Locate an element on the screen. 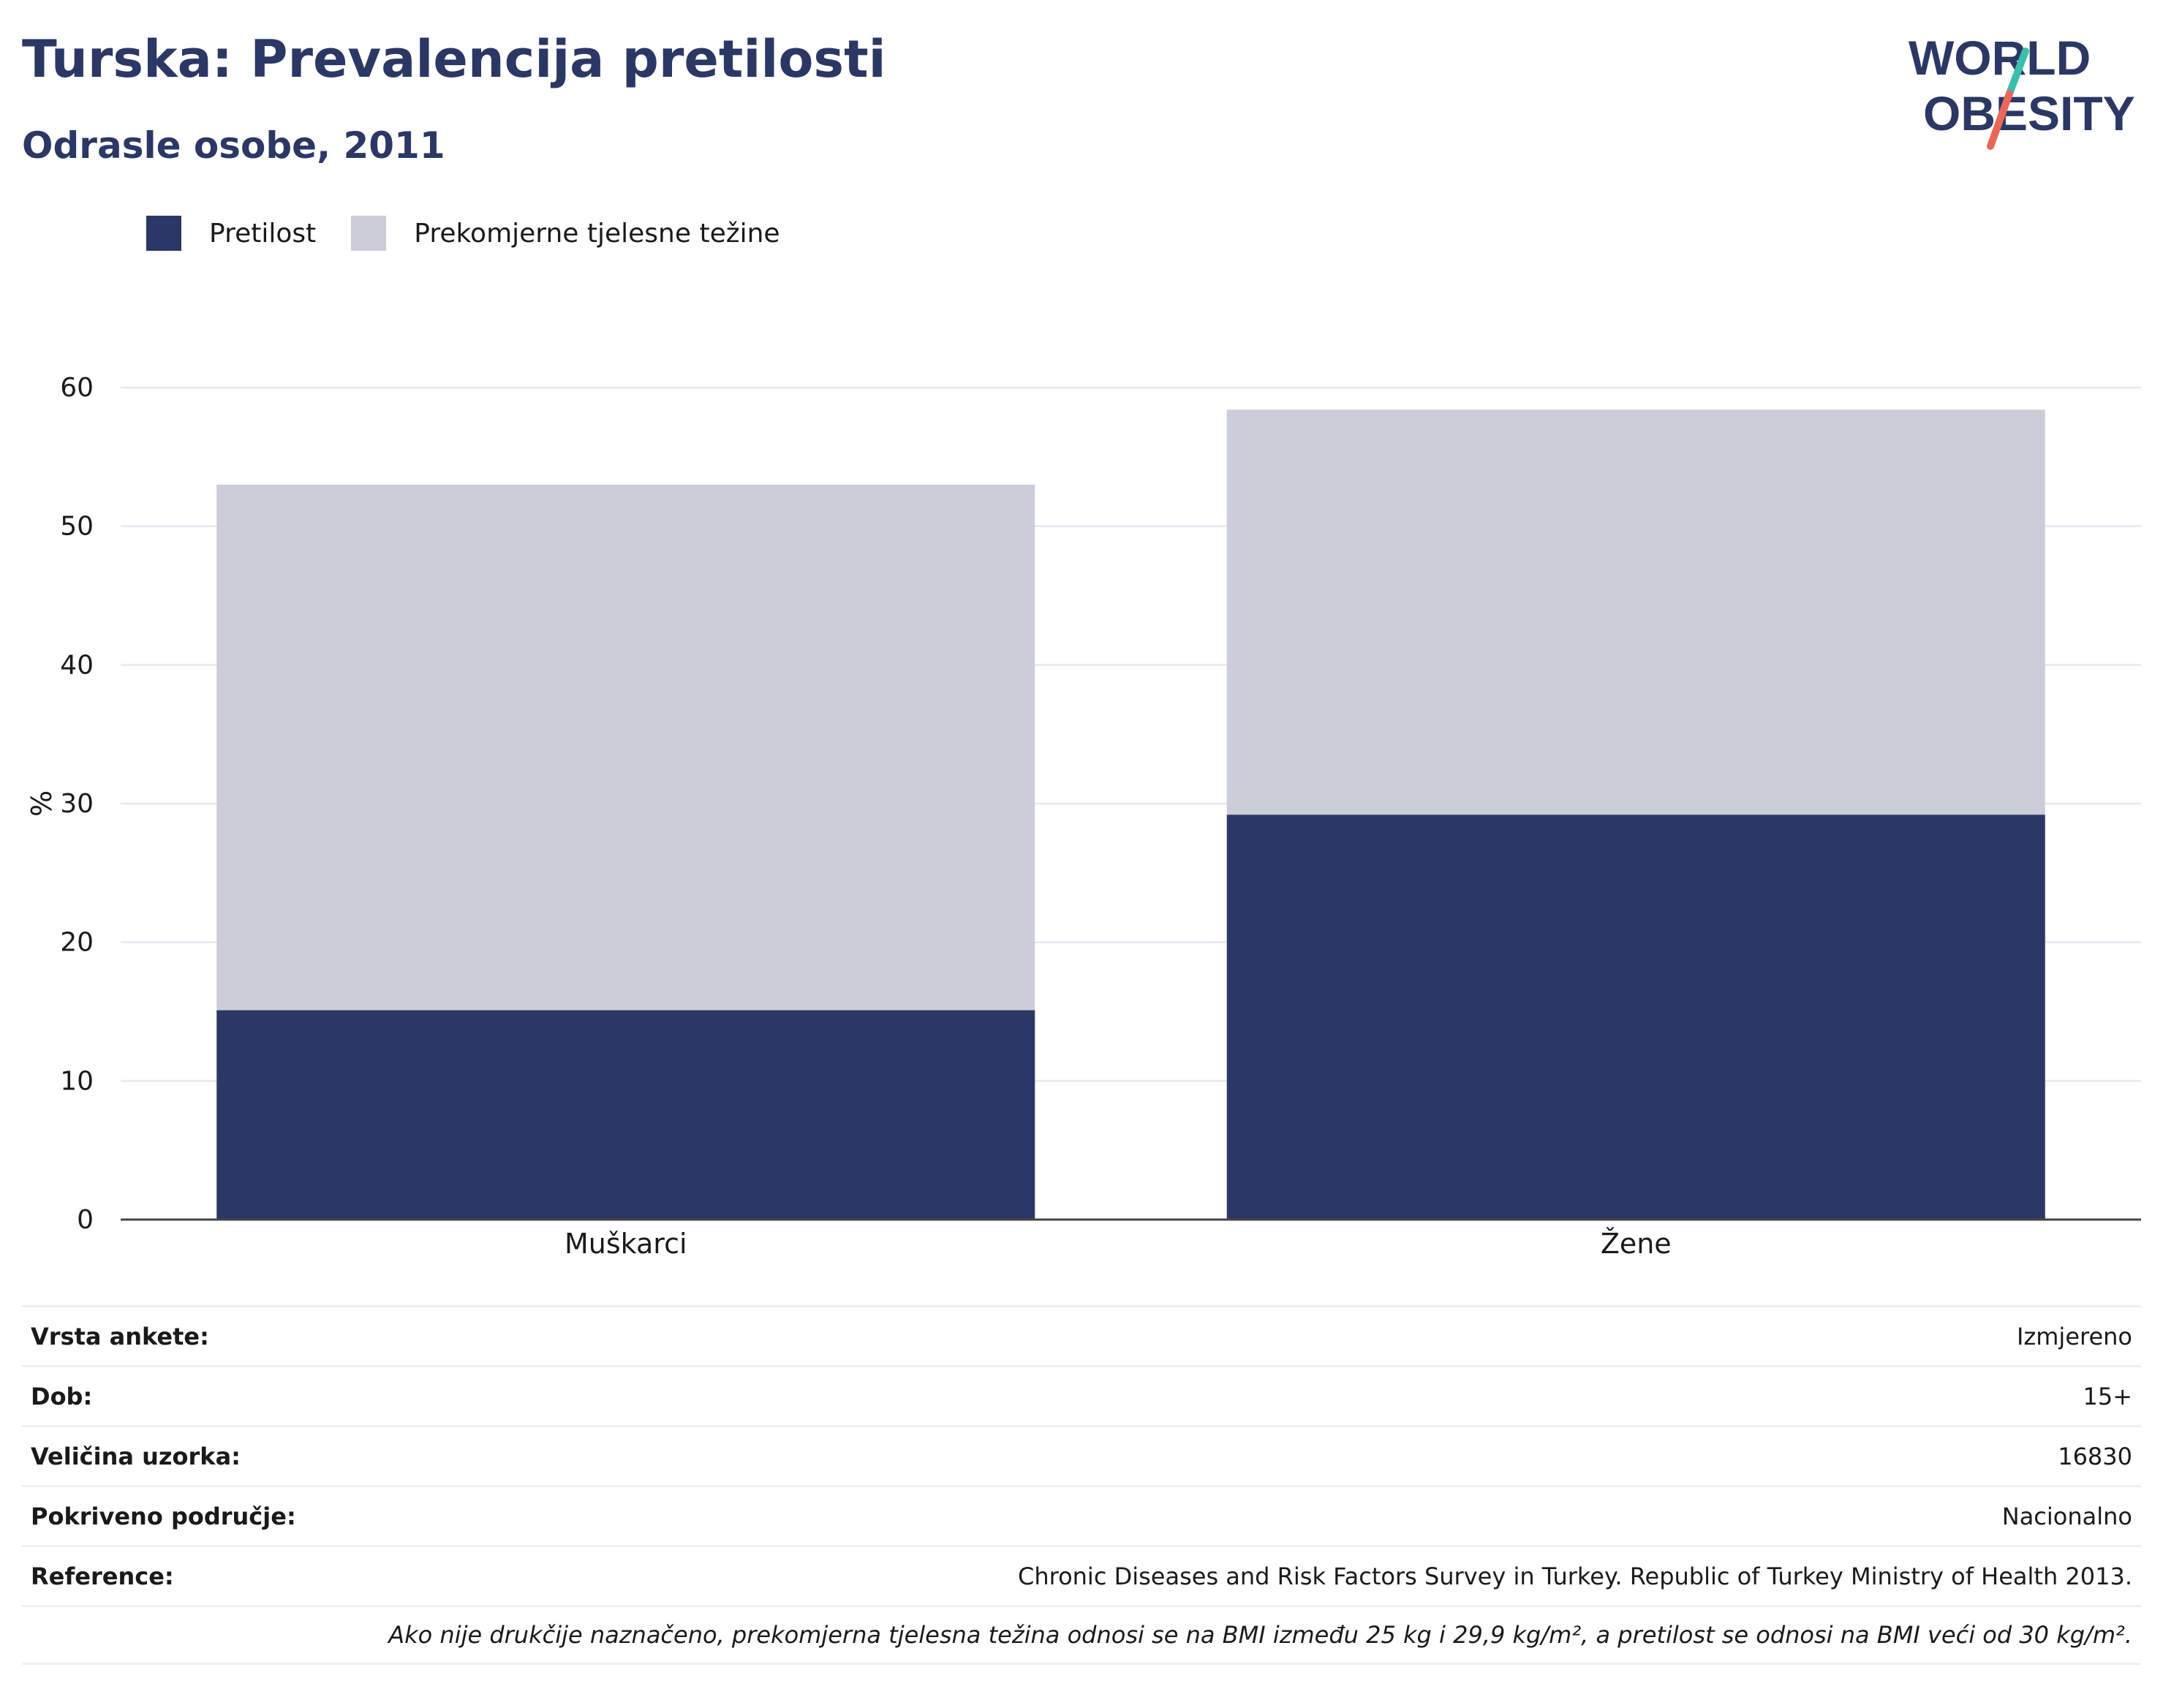  info-label: Pokriveno područje: is located at coordinates (164, 1516).